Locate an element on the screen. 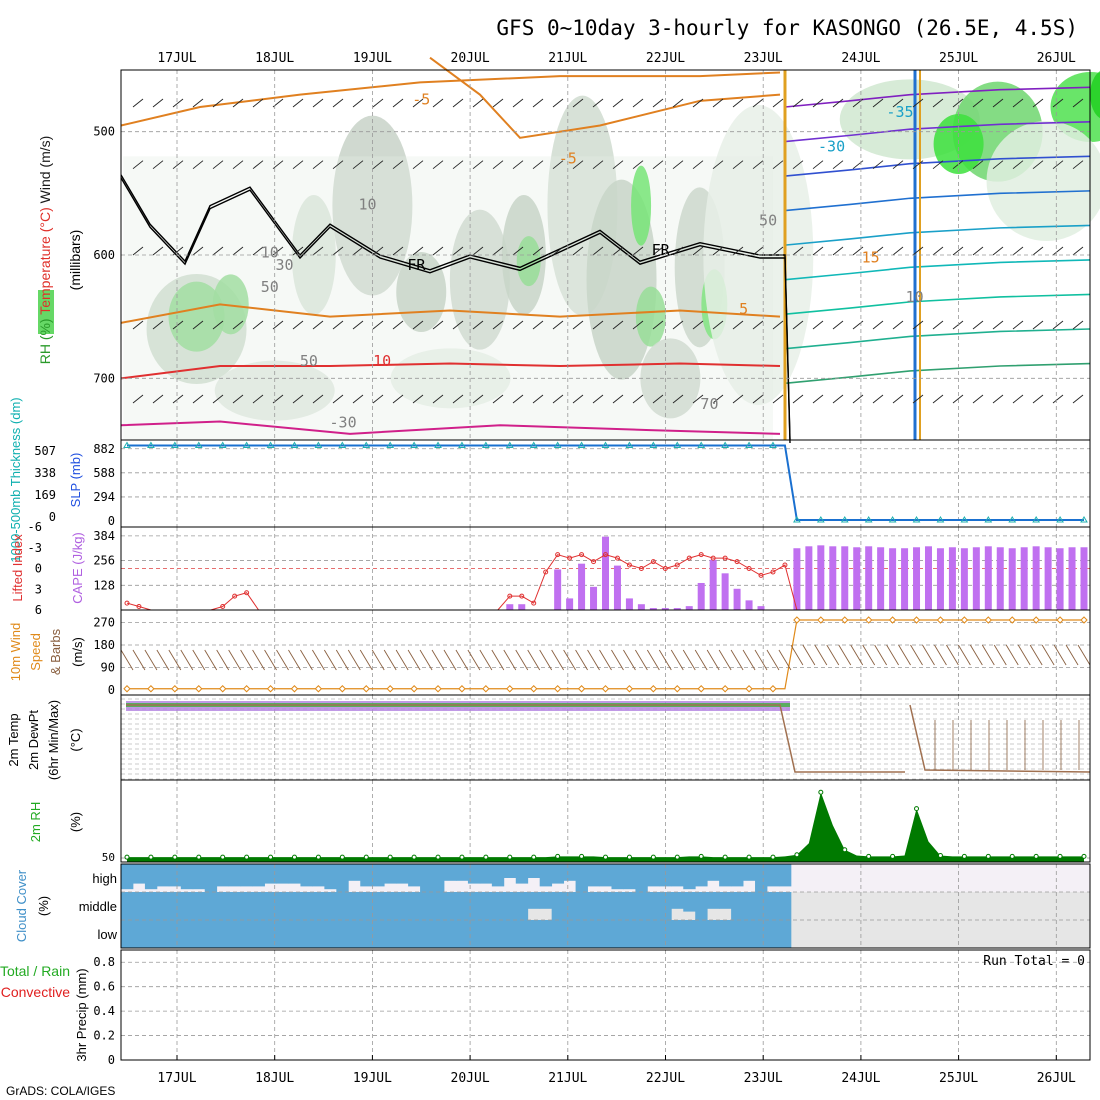  precip-ylabel: 3hr Precip (mm) is located at coordinates (81, 1014).